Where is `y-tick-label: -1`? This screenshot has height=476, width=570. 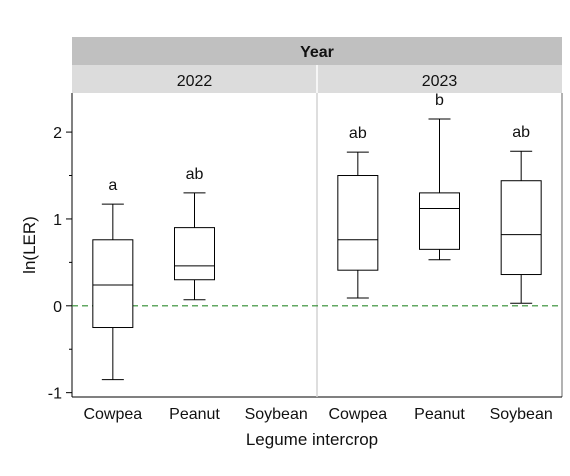 y-tick-label: -1 is located at coordinates (55, 394).